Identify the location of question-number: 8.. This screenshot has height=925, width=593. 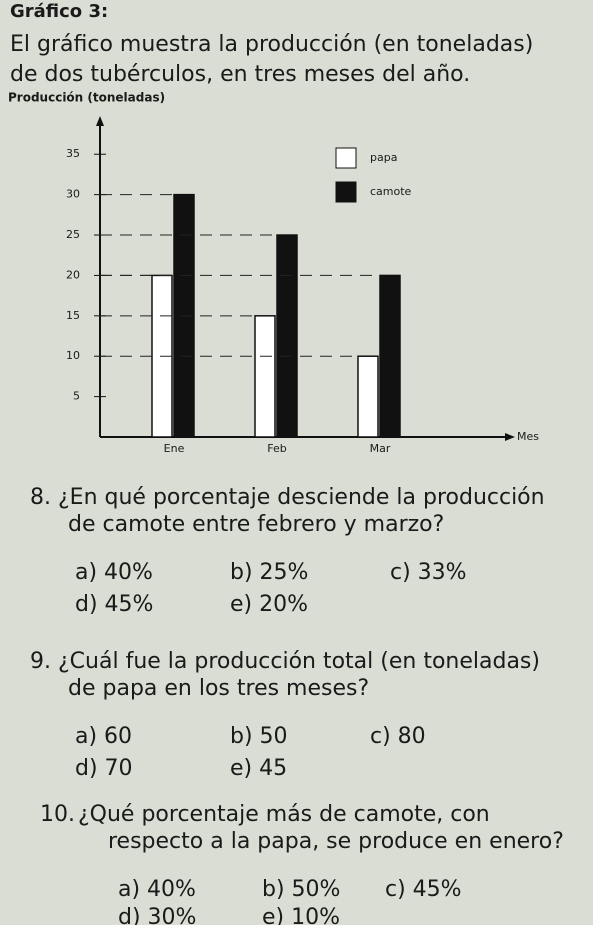
(40, 497).